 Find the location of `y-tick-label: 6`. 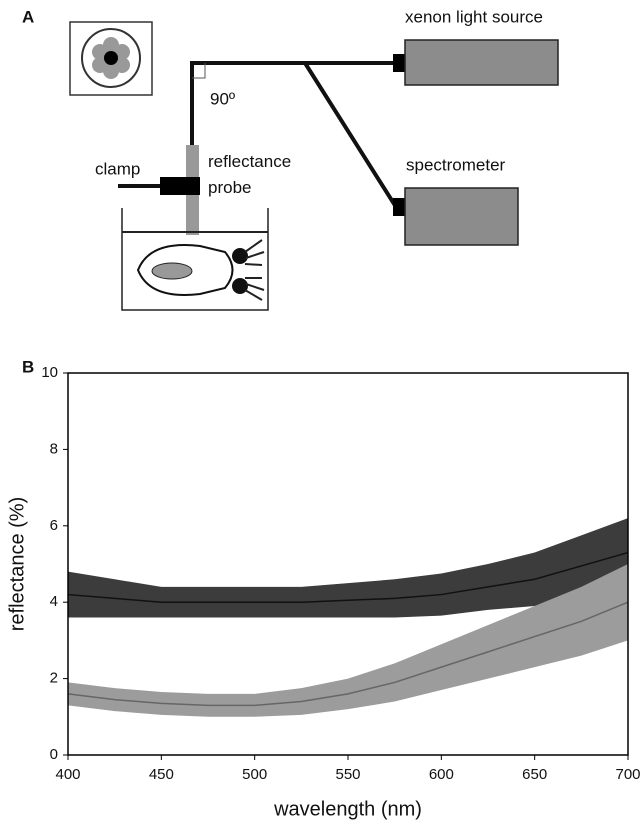

y-tick-label: 6 is located at coordinates (54, 525).